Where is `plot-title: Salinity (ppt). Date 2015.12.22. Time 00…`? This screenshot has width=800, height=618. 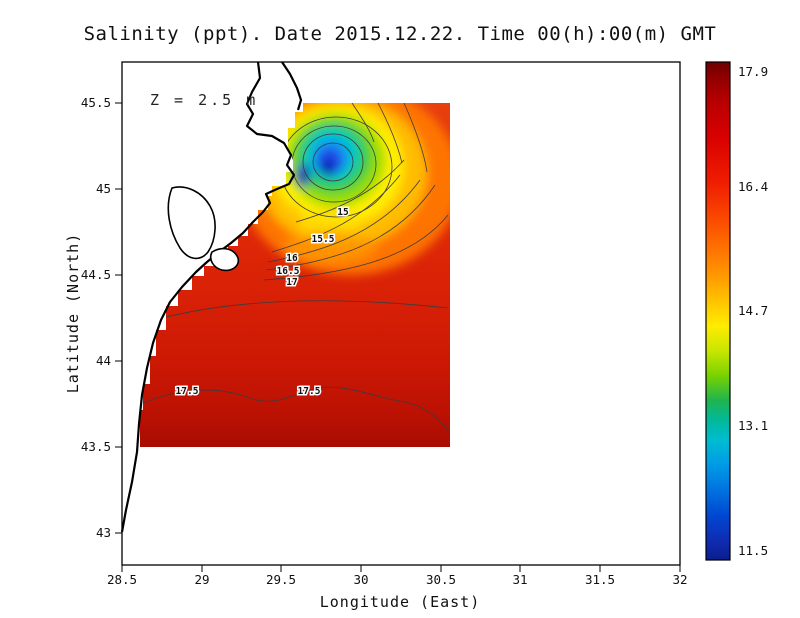
plot-title: Salinity (ppt). Date 2015.12.22. Time 00… is located at coordinates (400, 34).